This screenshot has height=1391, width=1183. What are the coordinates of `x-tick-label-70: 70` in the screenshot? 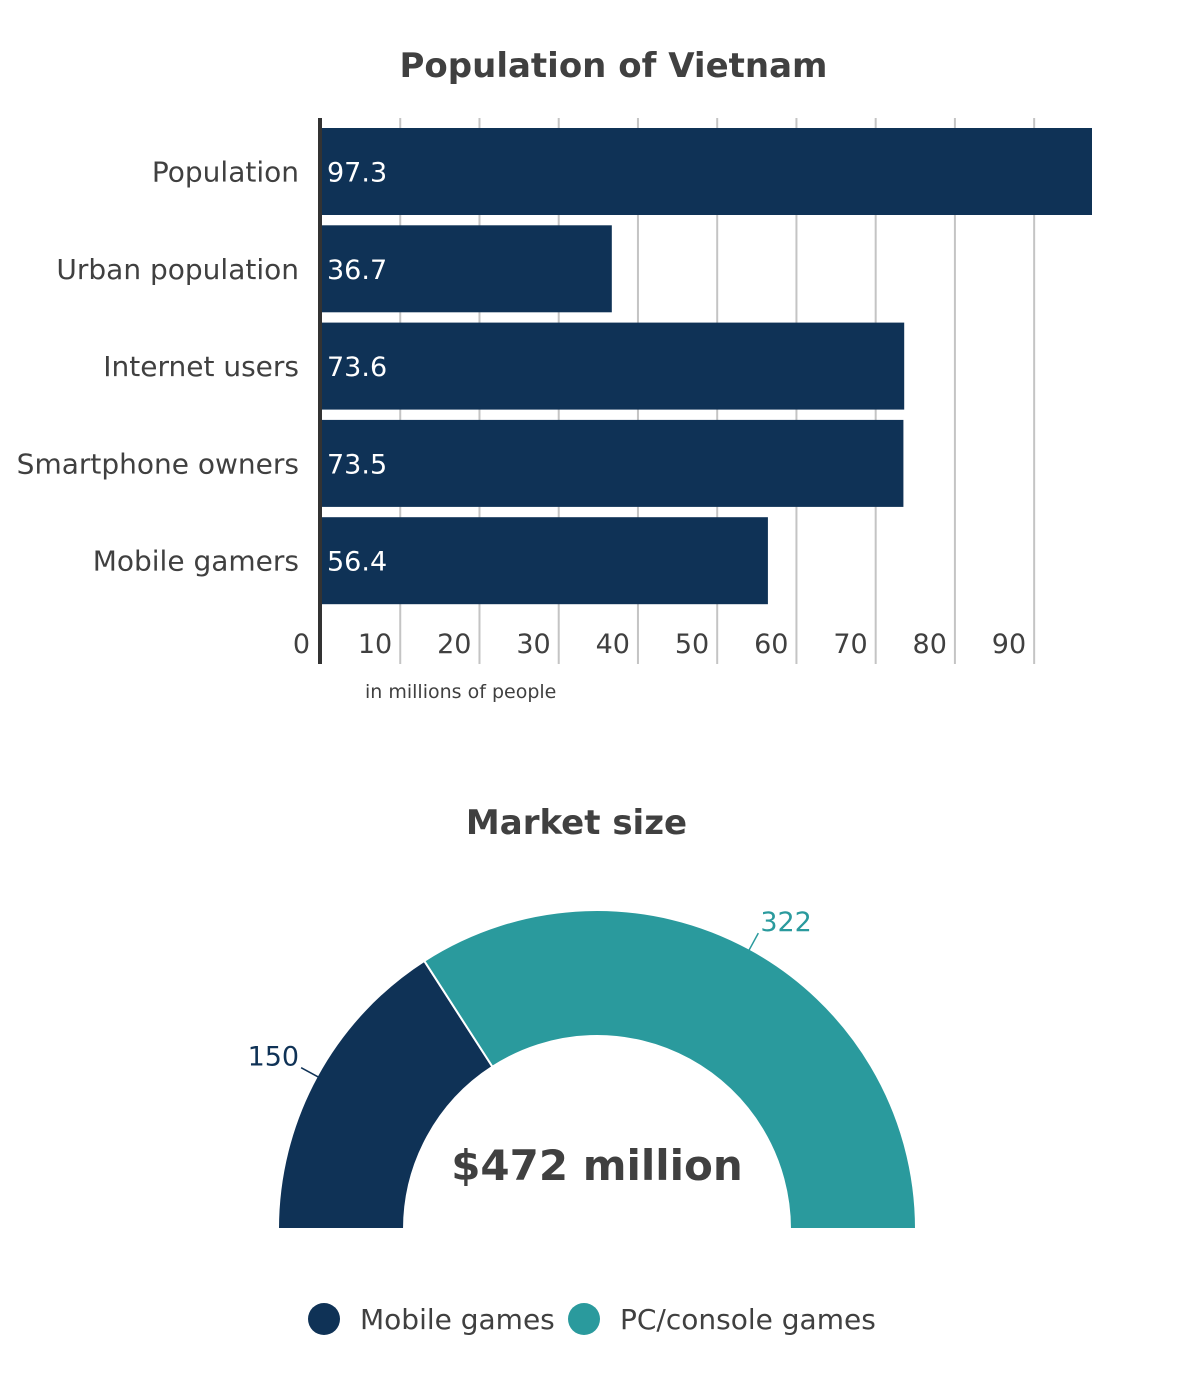 It's located at (850, 644).